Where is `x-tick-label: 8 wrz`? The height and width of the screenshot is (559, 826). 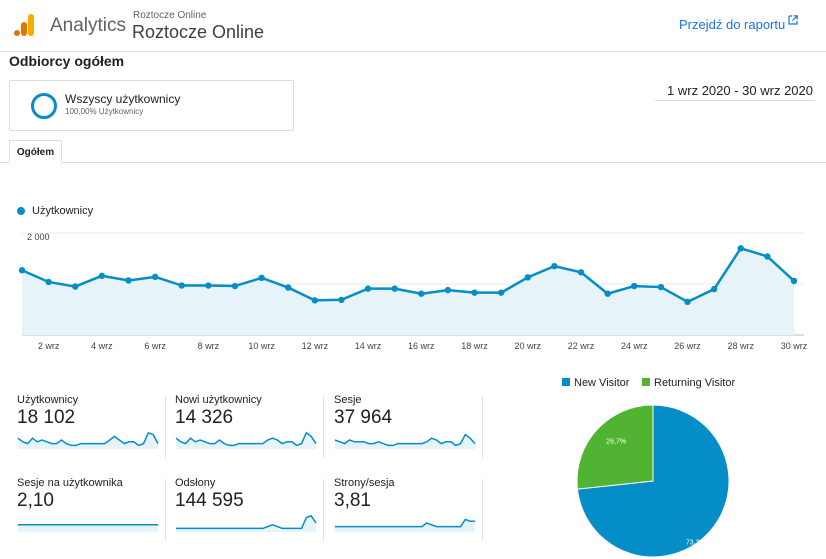 x-tick-label: 8 wrz is located at coordinates (209, 346).